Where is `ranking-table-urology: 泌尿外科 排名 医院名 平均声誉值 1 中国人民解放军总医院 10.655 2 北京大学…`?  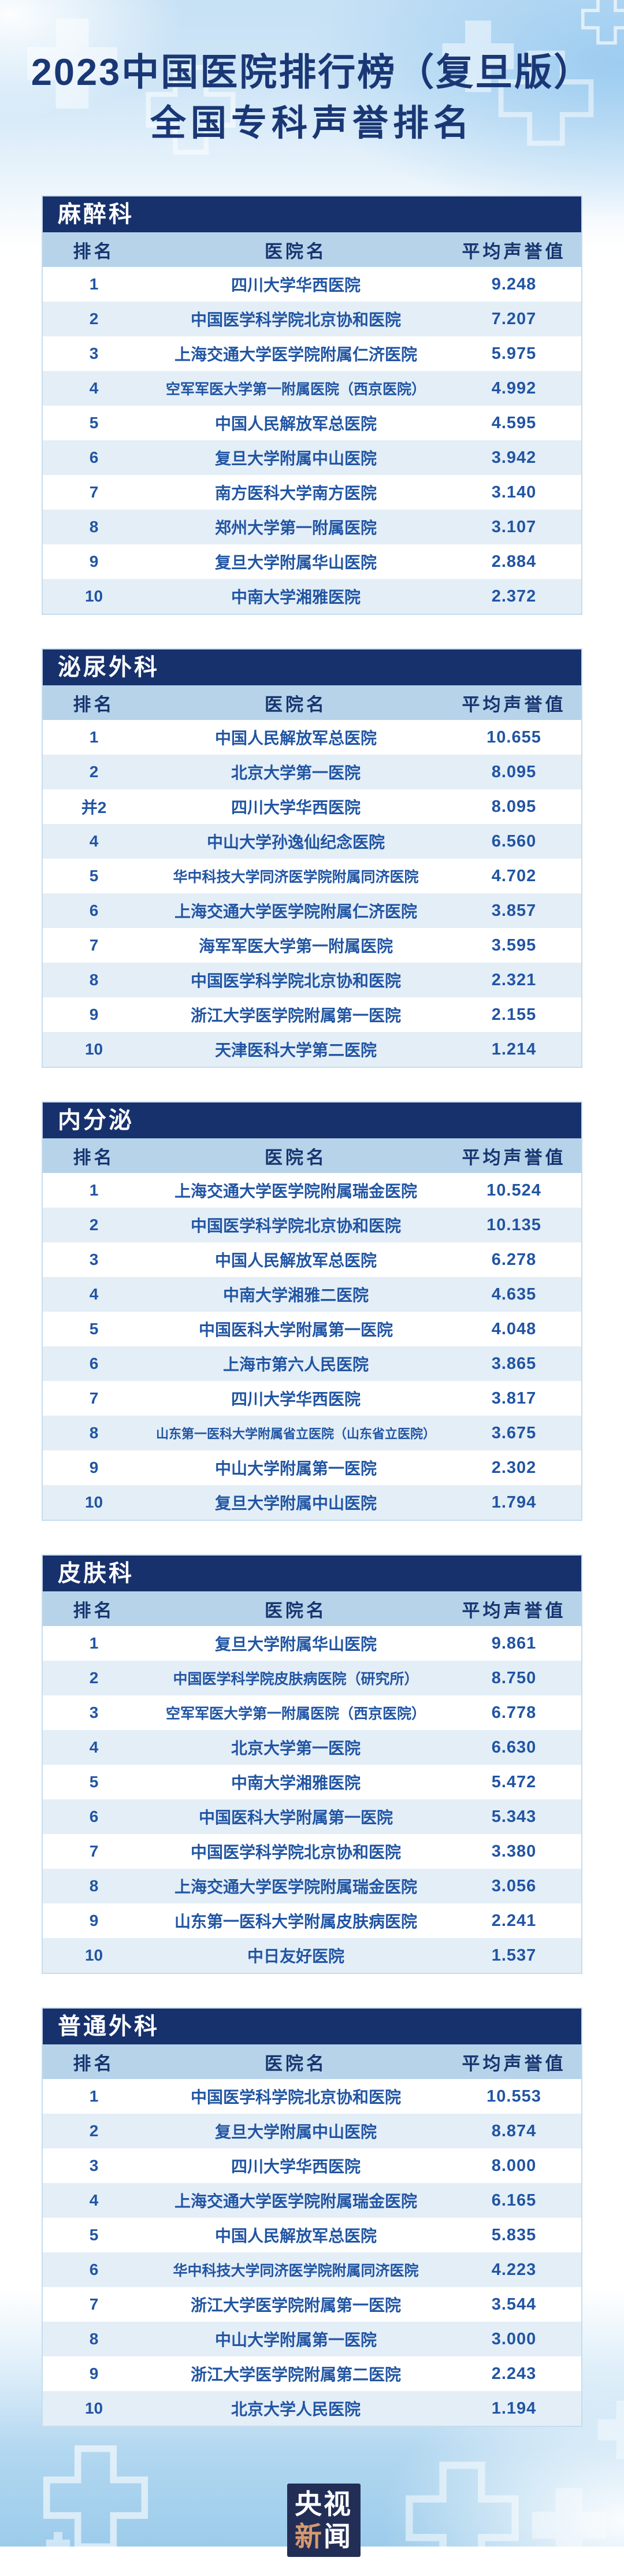 ranking-table-urology: 泌尿外科 排名 医院名 平均声誉值 1 中国人民解放军总医院 10.655 2 北京大学… is located at coordinates (312, 858).